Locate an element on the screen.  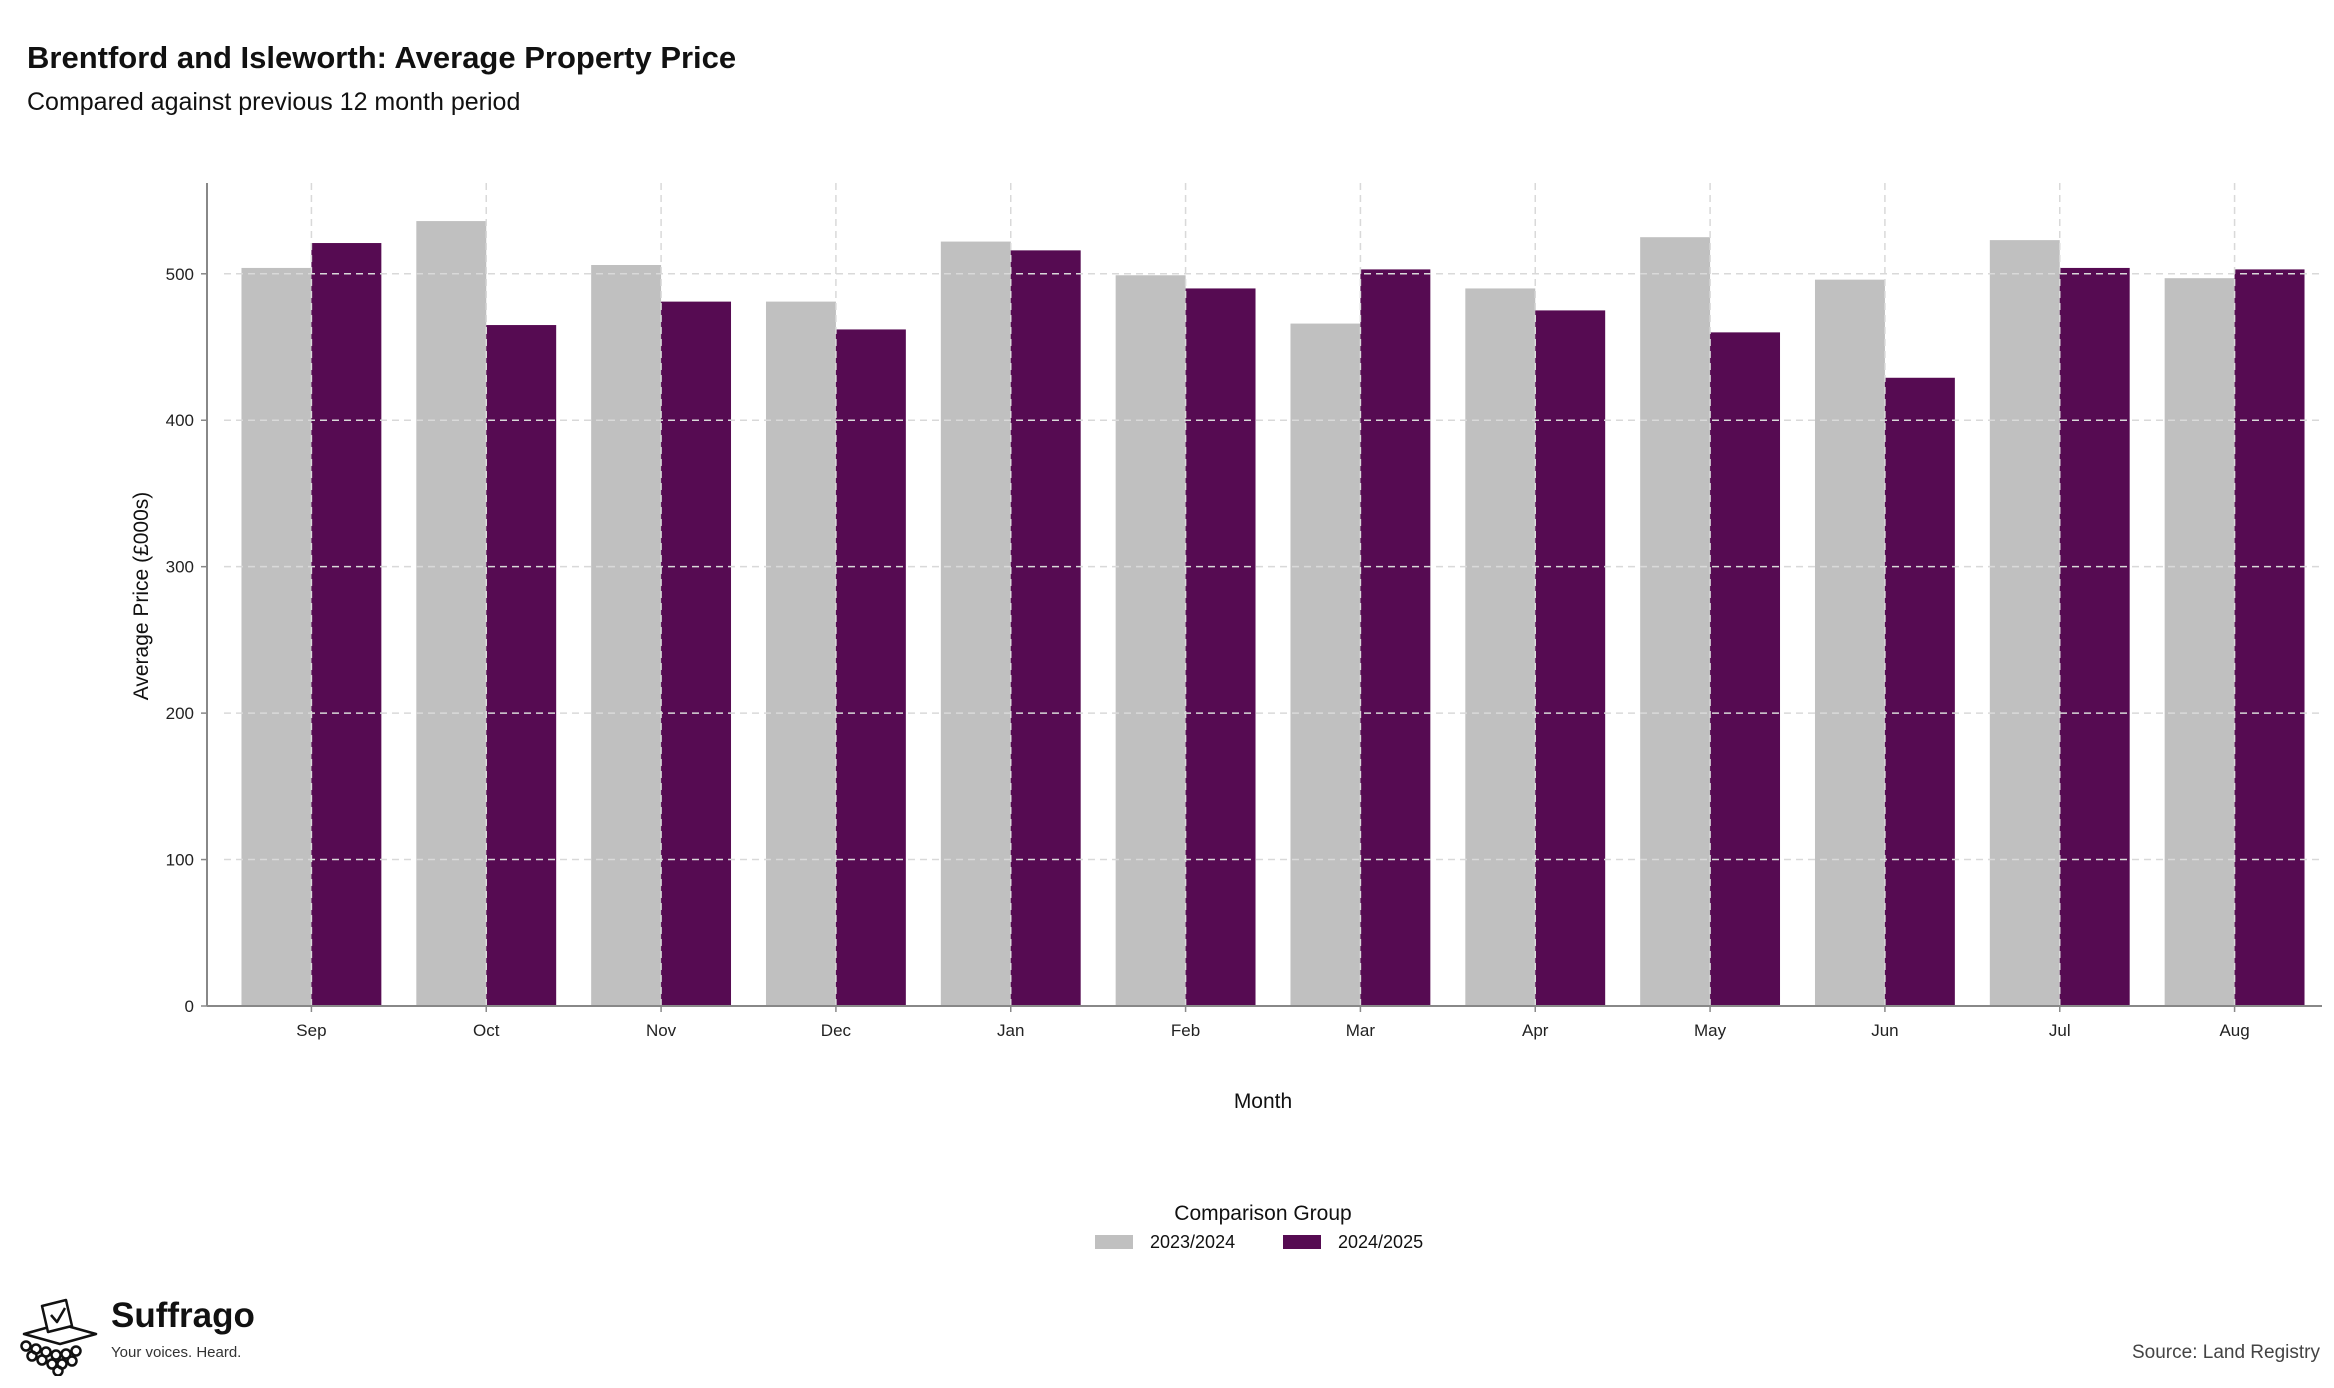
bar-2024-2025-jun is located at coordinates (1919, 691).